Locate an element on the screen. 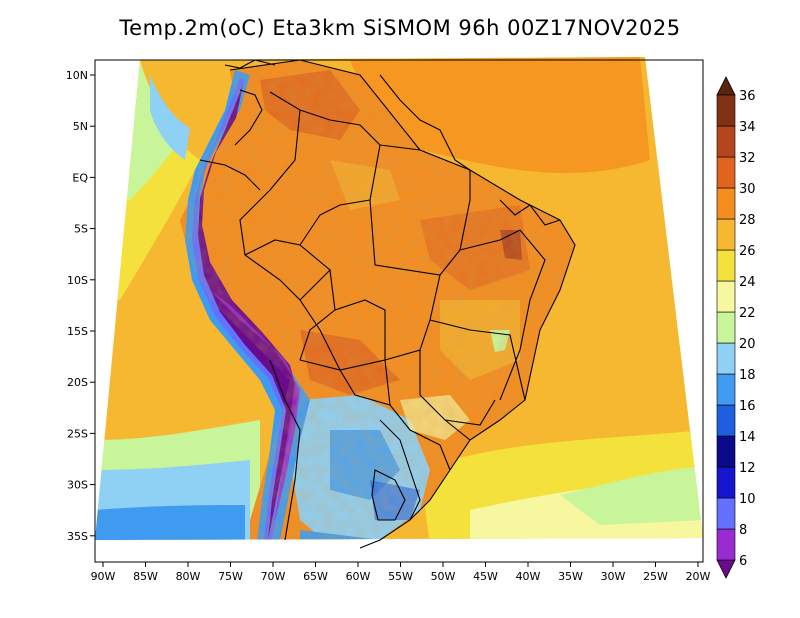 The width and height of the screenshot is (800, 618). lat-tick-label: 10N is located at coordinates (77, 75).